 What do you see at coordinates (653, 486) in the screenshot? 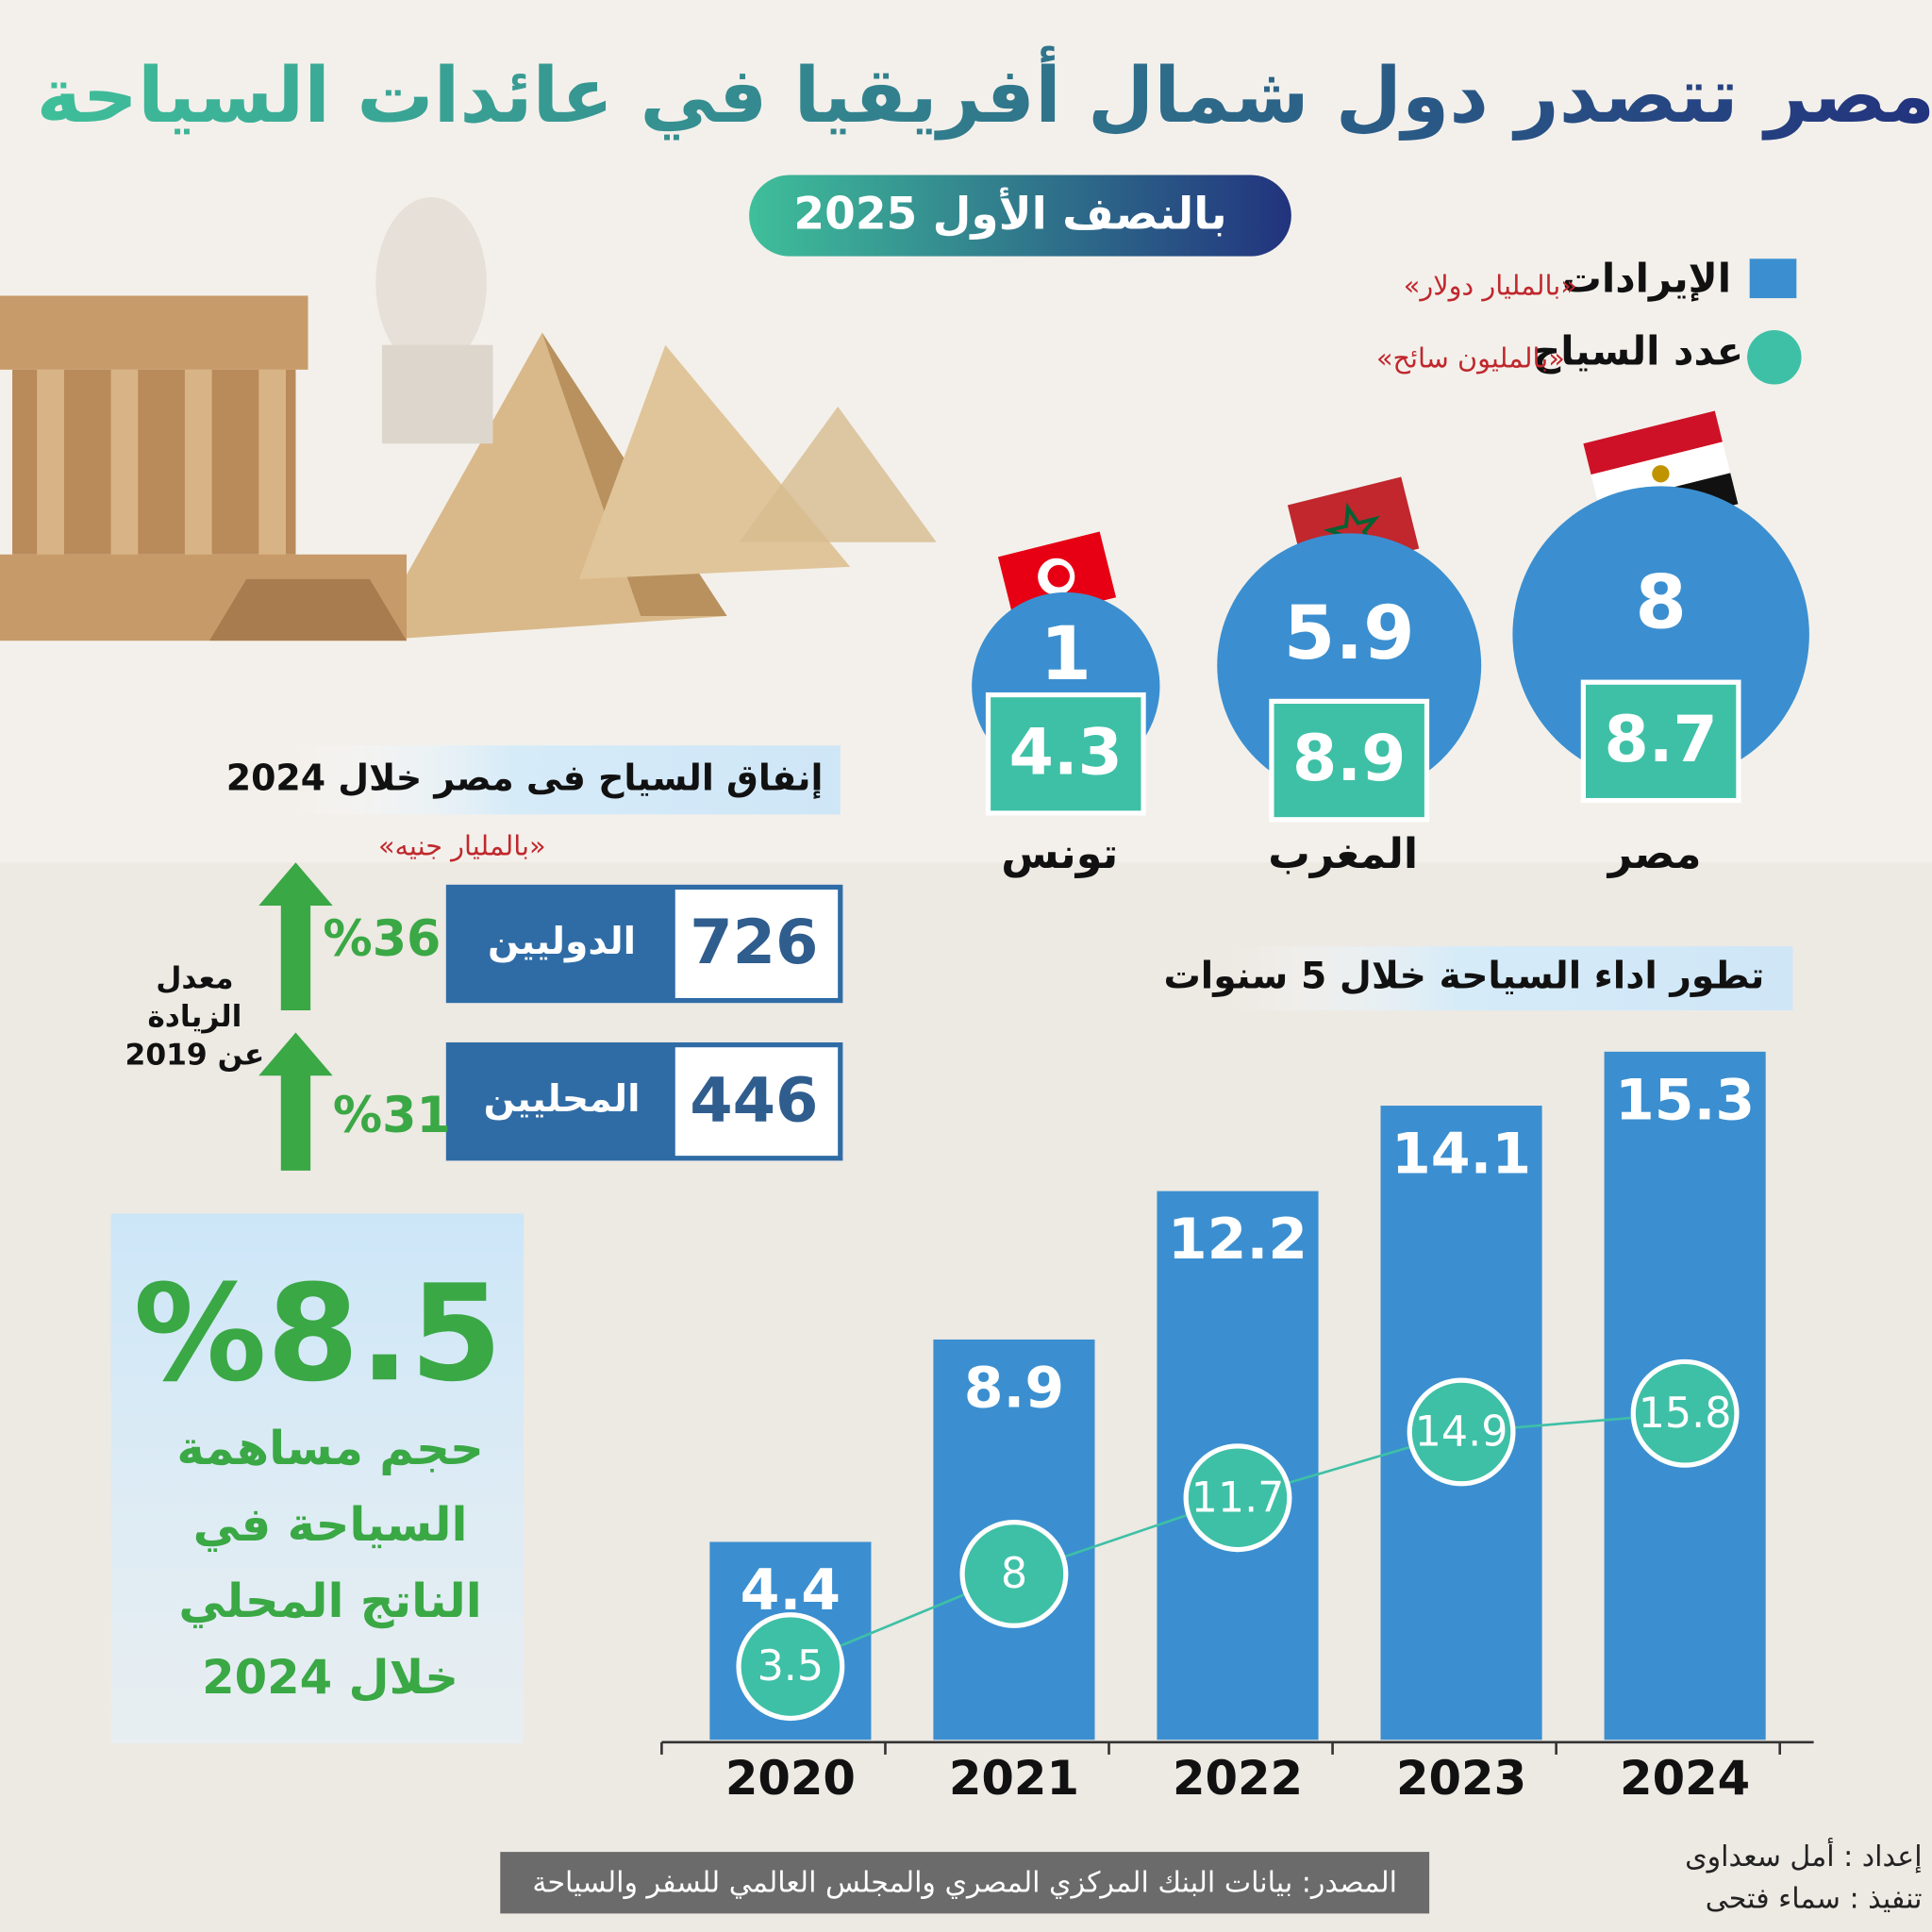
I see `pyramids` at bounding box center [653, 486].